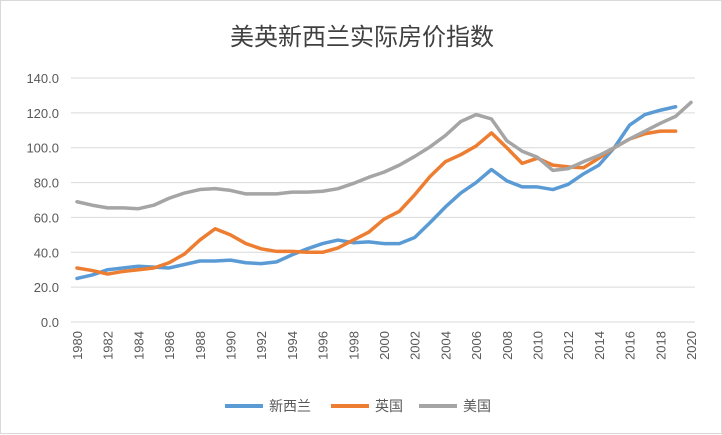 The width and height of the screenshot is (722, 435). What do you see at coordinates (46, 183) in the screenshot?
I see `y-tick-label: 80.0` at bounding box center [46, 183].